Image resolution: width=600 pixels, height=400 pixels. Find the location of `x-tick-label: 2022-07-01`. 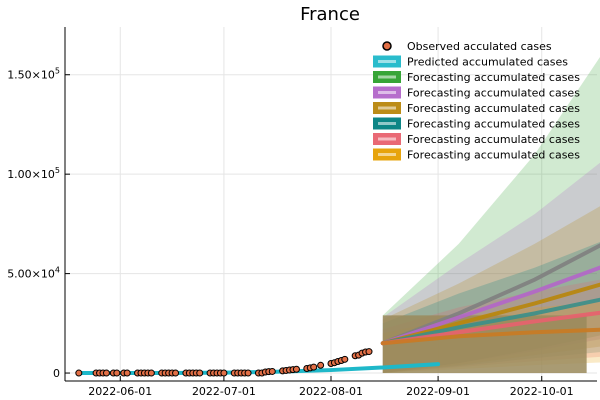

x-tick-label: 2022-07-01 is located at coordinates (224, 391).